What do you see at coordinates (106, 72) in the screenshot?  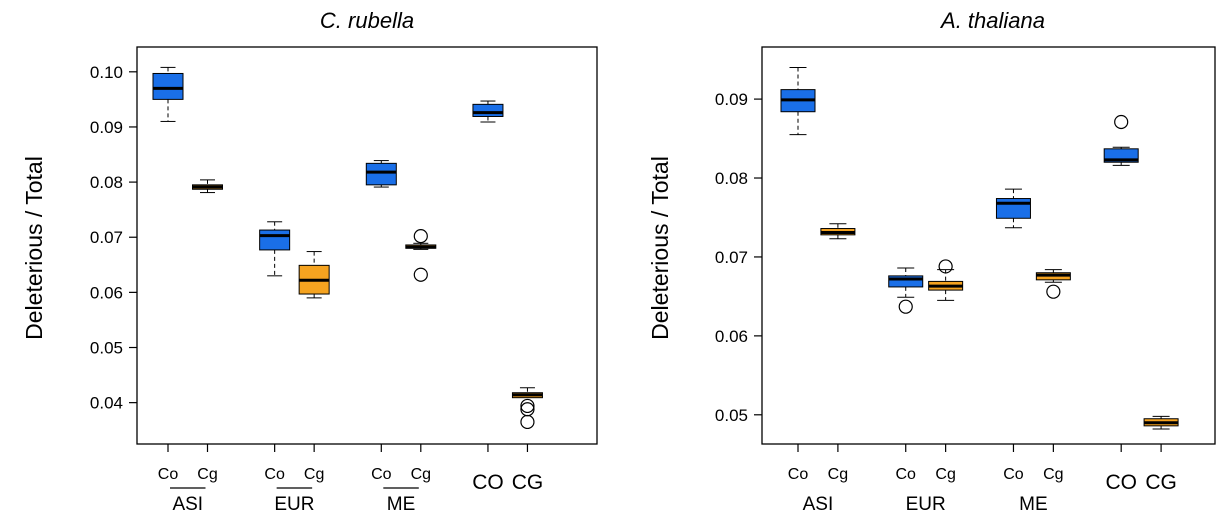 I see `y-tick-label: 0.10` at bounding box center [106, 72].